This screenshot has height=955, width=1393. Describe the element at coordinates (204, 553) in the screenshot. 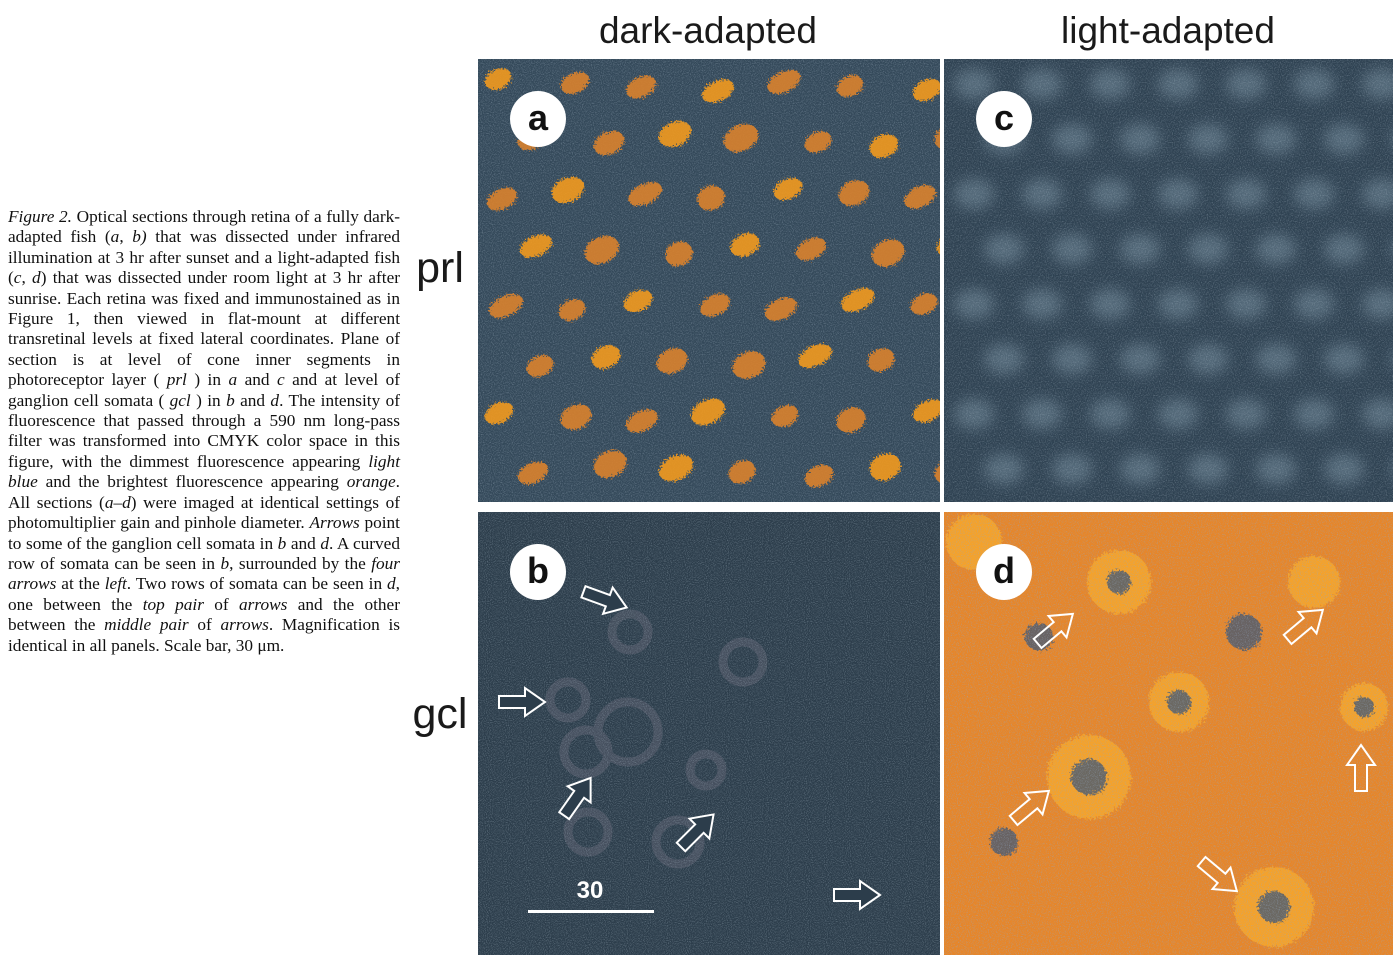

I see `caption-segment: . A curved row of somata can be seen in` at that location.